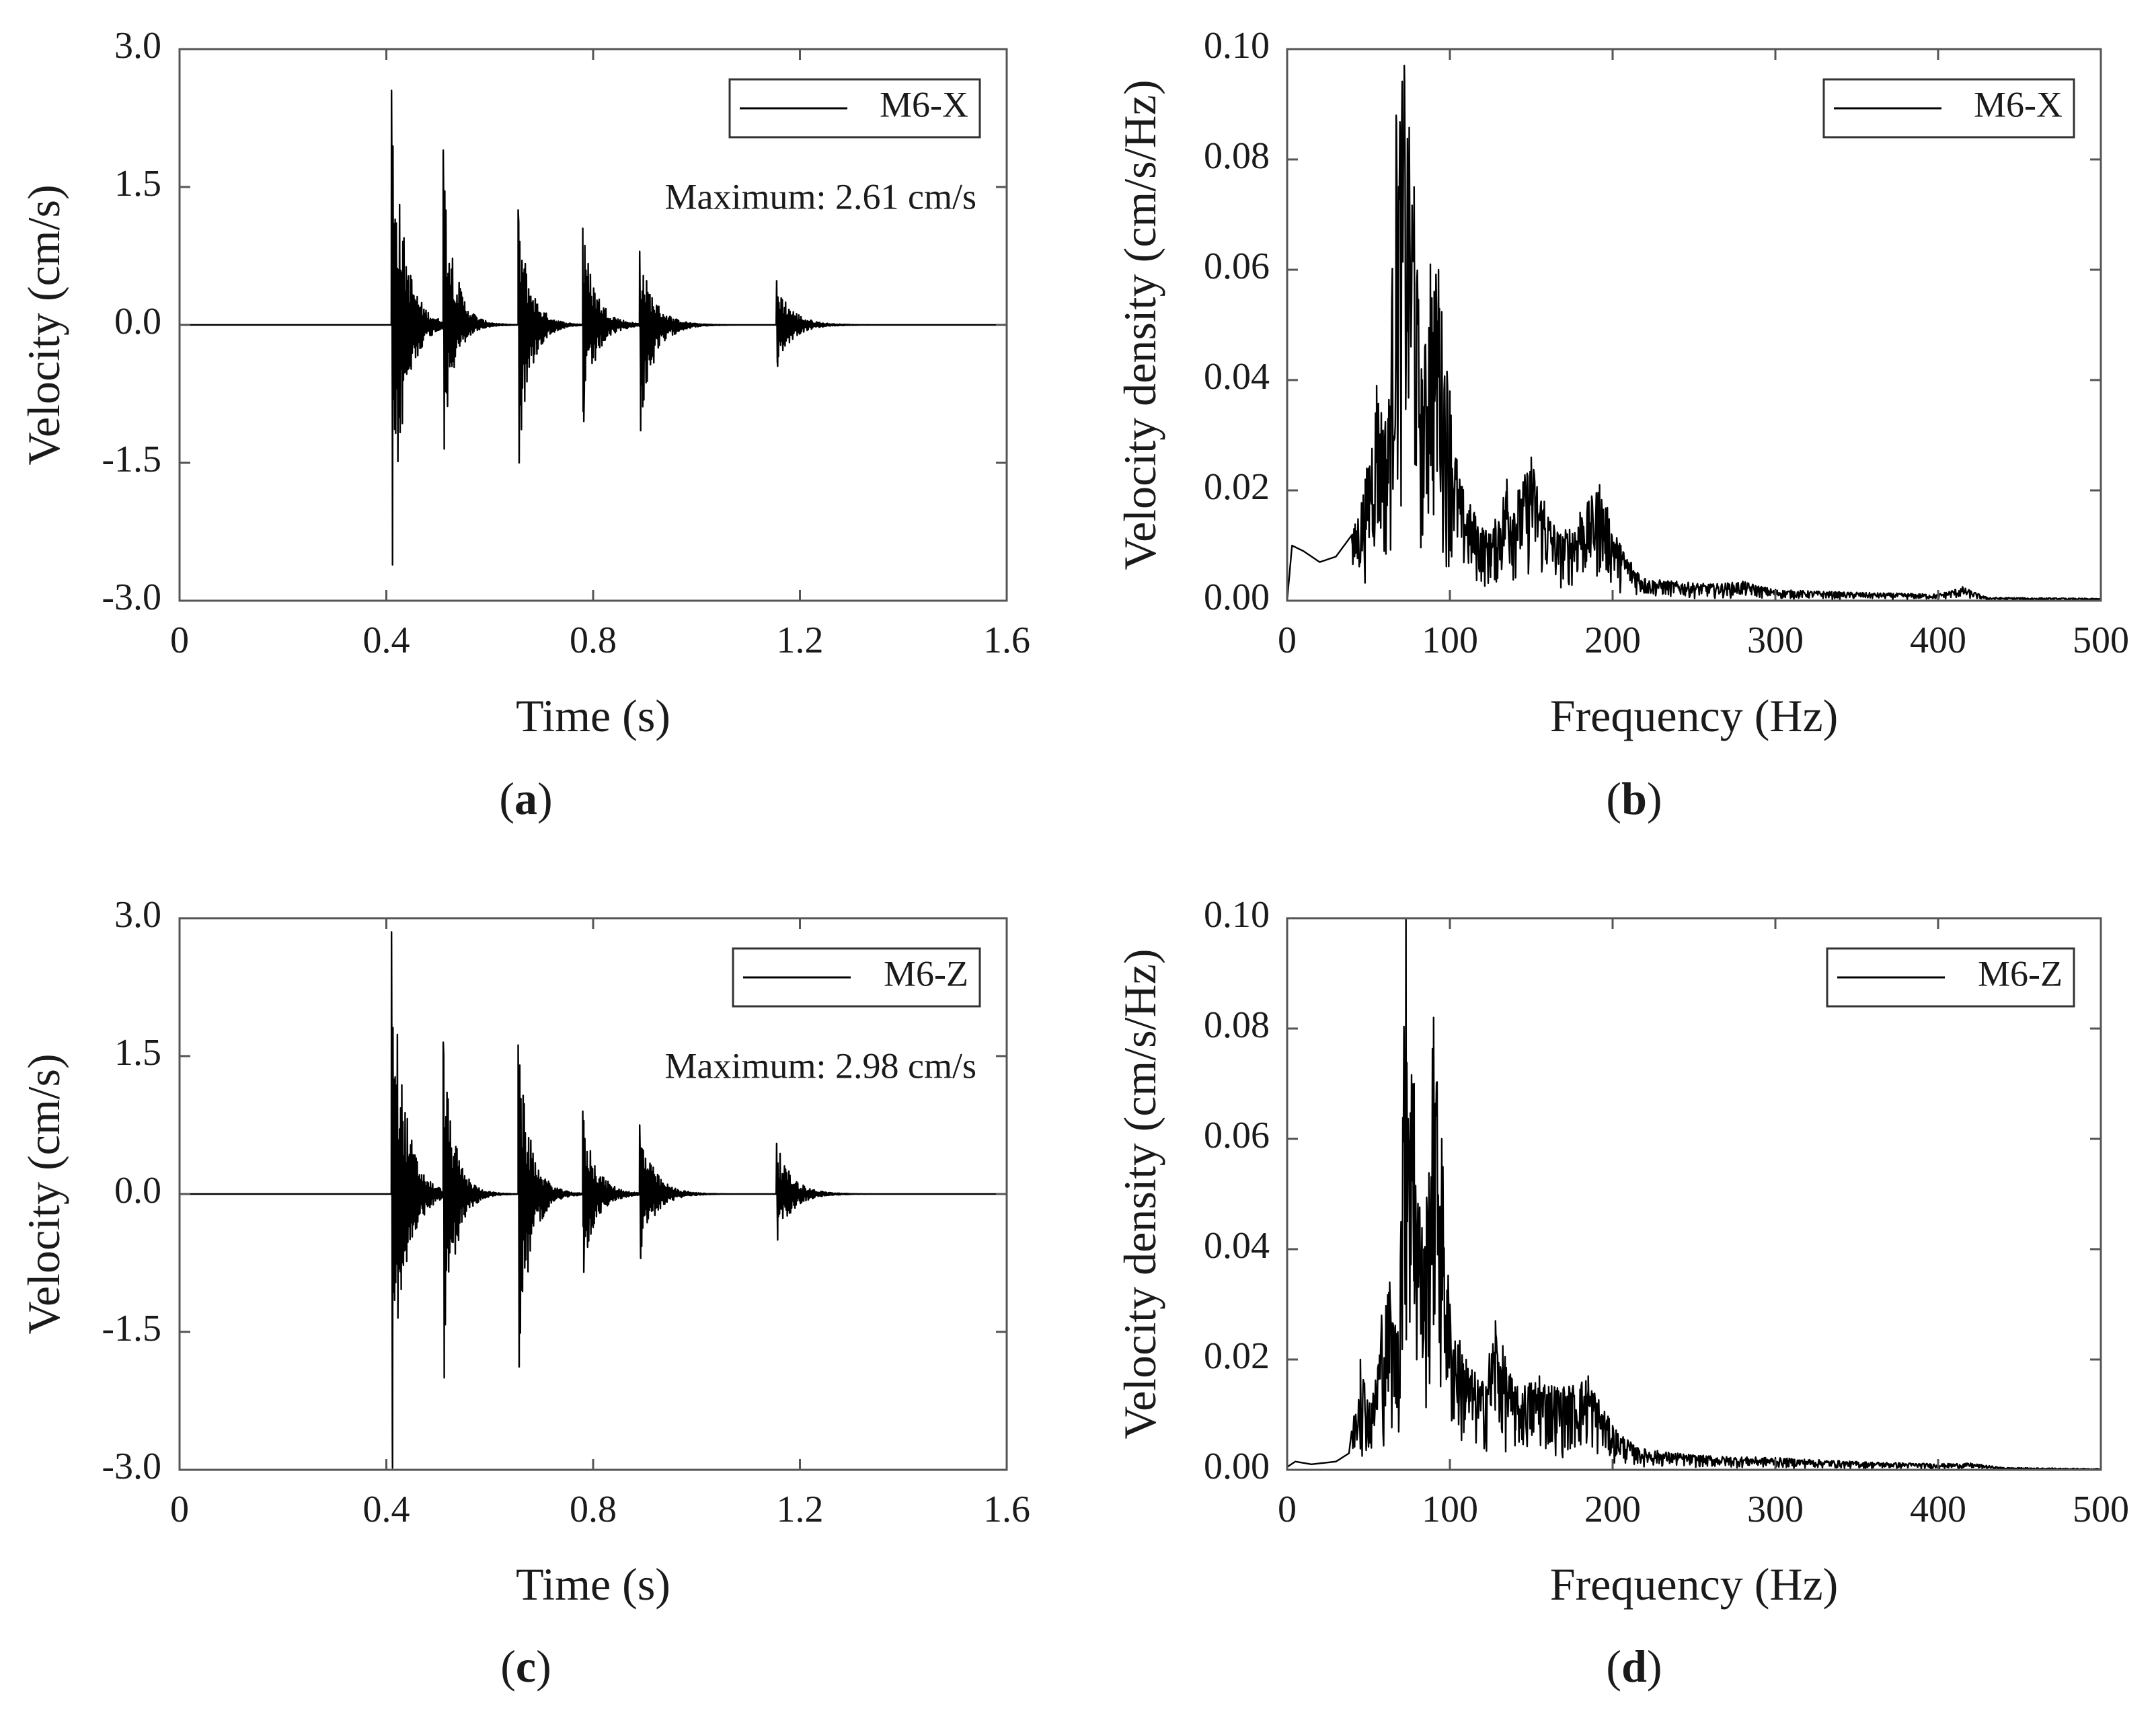  Describe the element at coordinates (821, 1065) in the screenshot. I see `maximum-annotation: Maximum: 2.98 cm/s` at that location.